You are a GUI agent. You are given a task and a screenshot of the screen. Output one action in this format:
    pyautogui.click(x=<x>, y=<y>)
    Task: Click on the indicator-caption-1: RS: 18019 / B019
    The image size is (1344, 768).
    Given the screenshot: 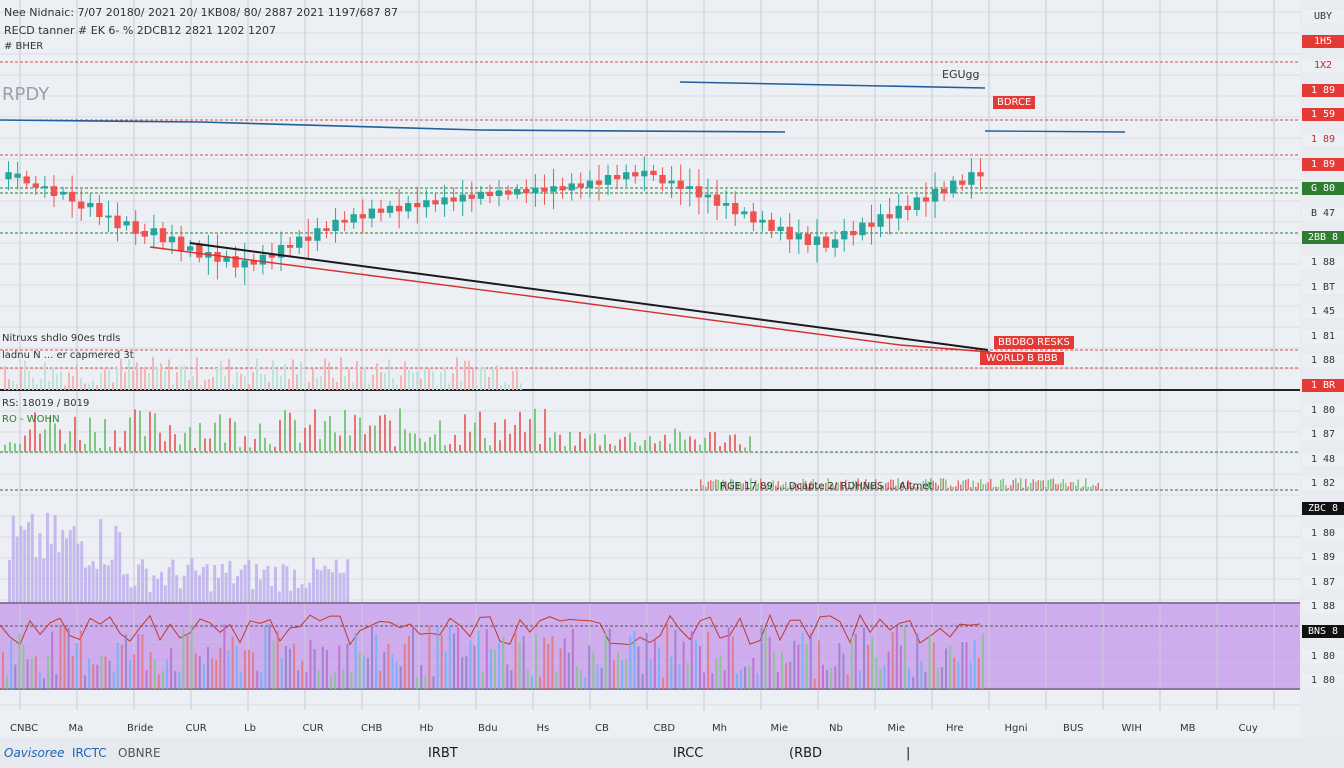 What is the action you would take?
    pyautogui.click(x=46, y=403)
    